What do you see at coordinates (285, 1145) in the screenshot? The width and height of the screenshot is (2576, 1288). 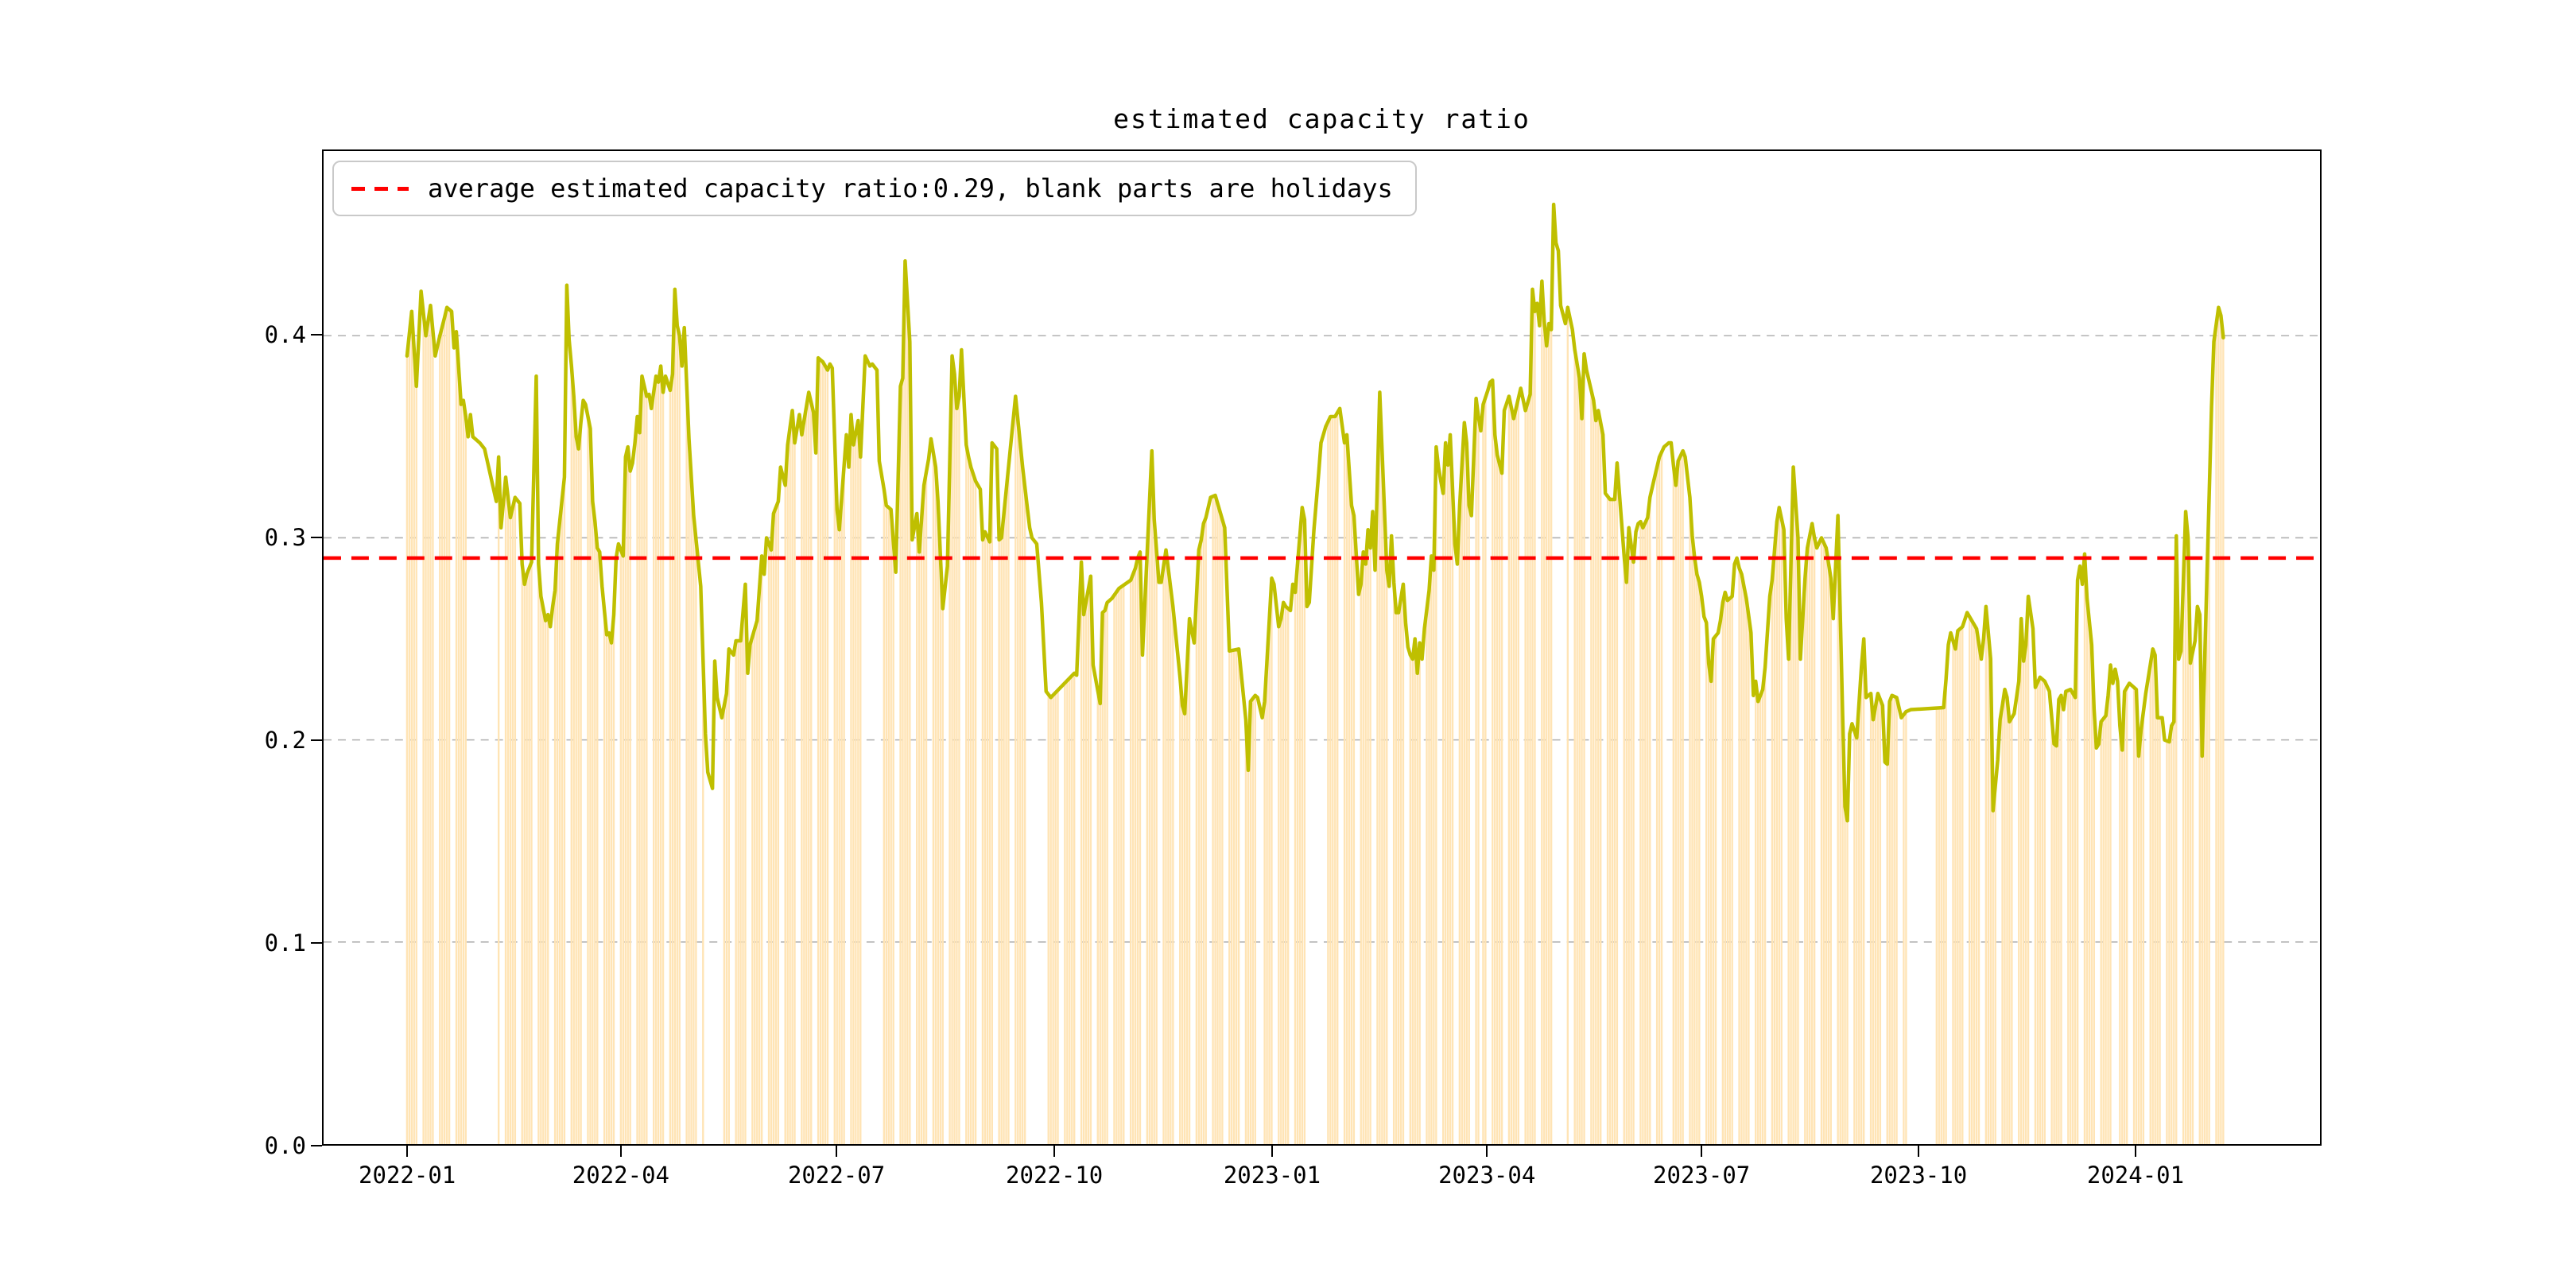 I see `y-tick-label: 0.0` at bounding box center [285, 1145].